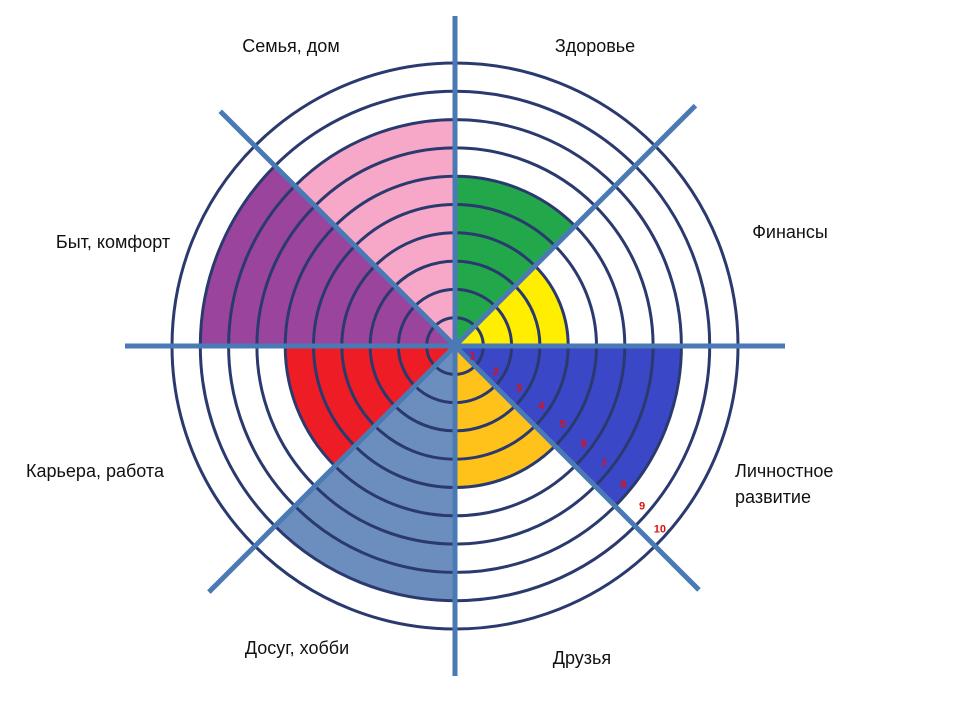  Describe the element at coordinates (472, 357) in the screenshot. I see `ring-label: 1` at that location.